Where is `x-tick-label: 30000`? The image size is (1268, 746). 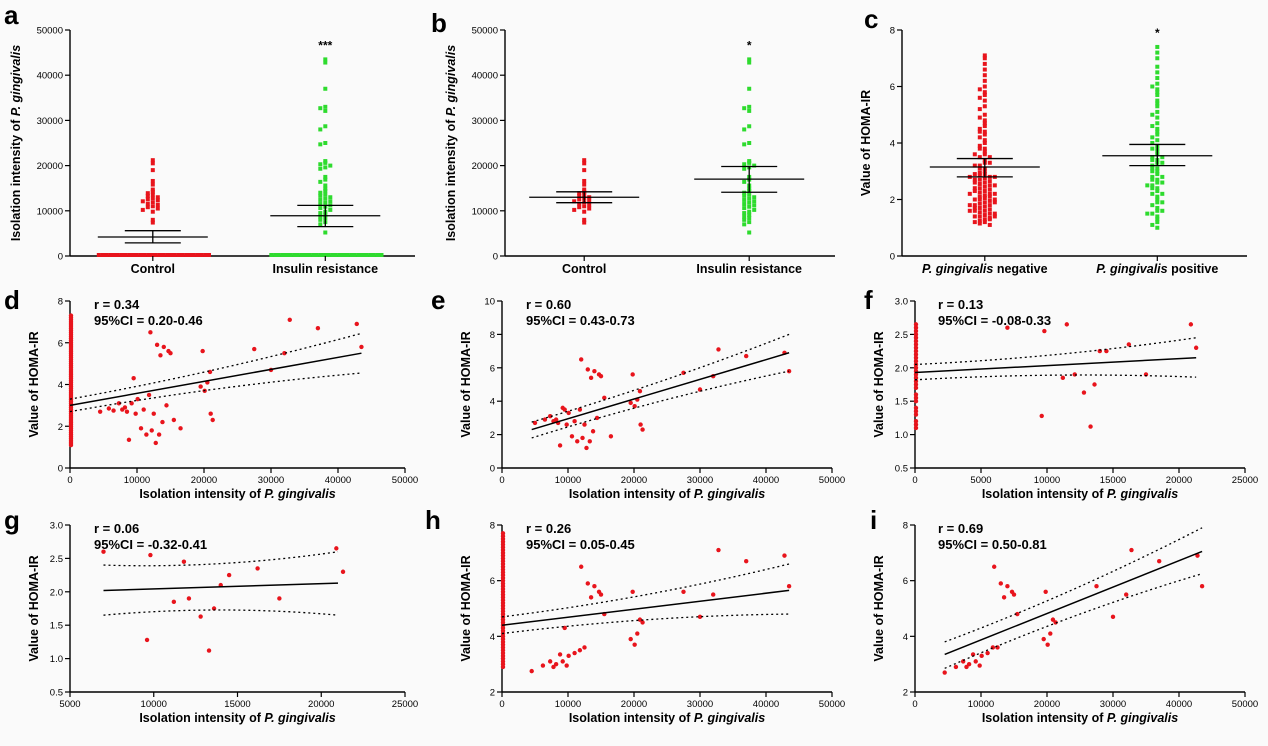 x-tick-label: 30000 is located at coordinates (700, 704).